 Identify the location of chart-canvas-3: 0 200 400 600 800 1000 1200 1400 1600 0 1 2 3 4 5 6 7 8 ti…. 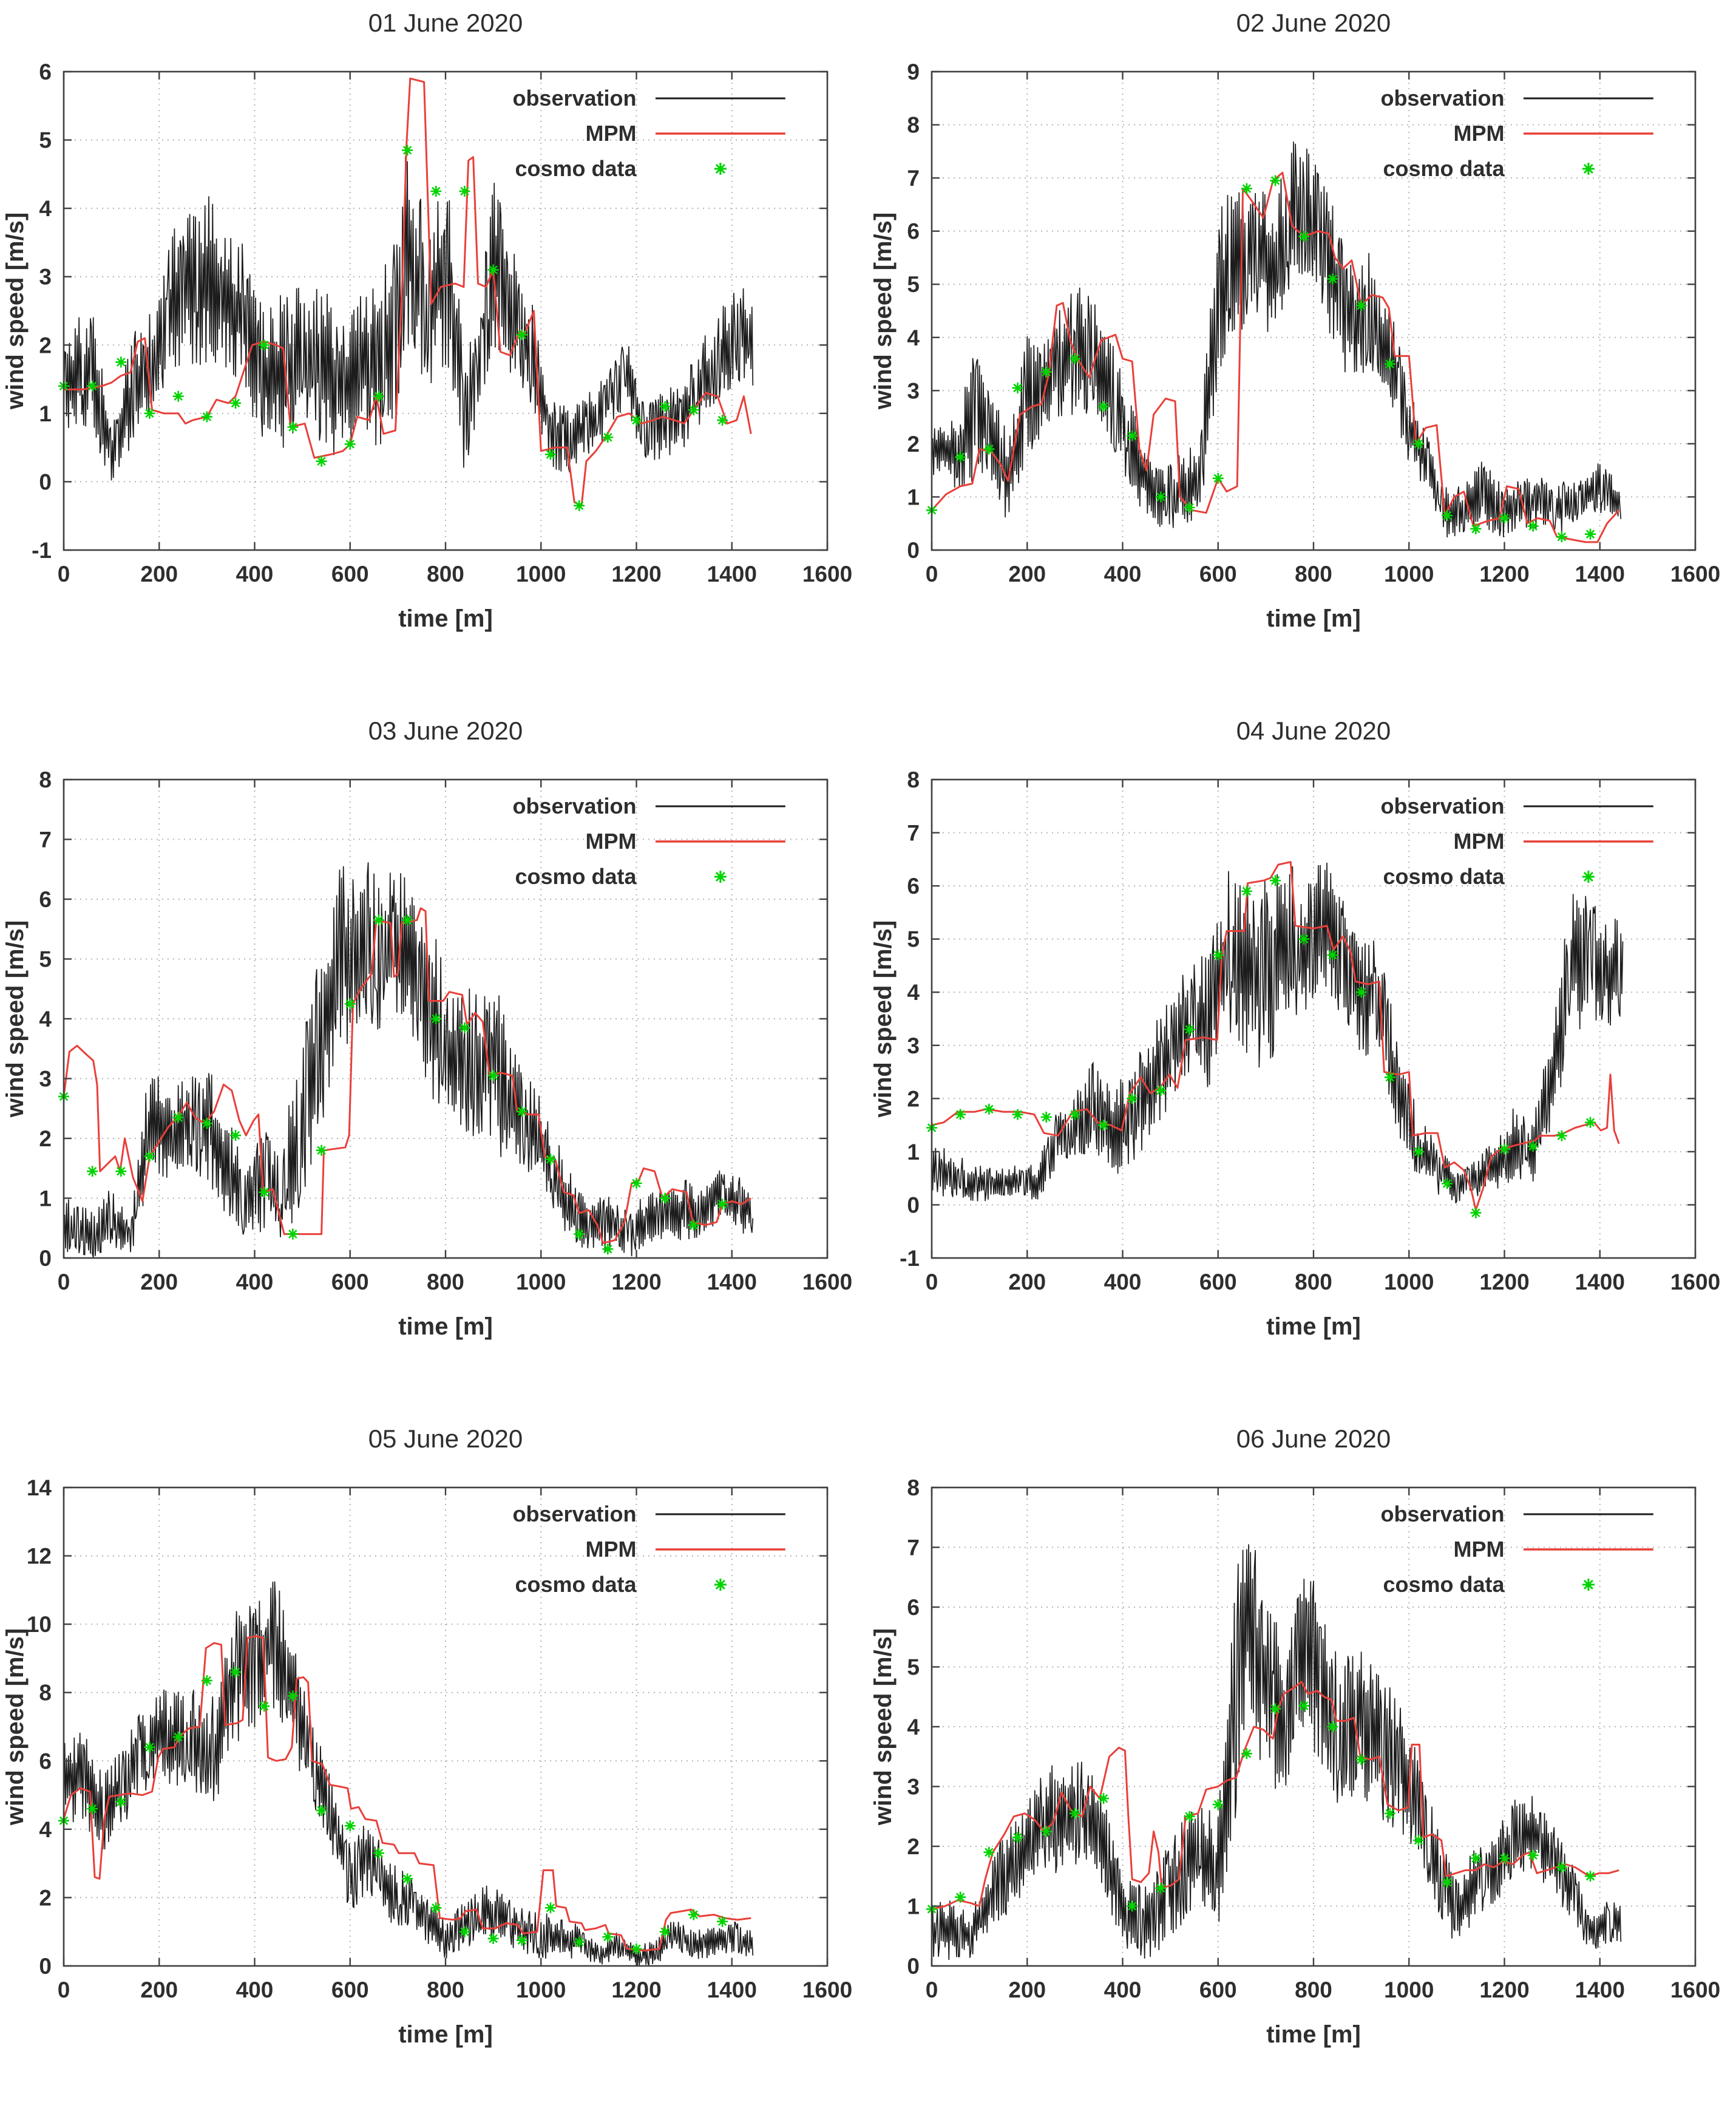
(427, 1028).